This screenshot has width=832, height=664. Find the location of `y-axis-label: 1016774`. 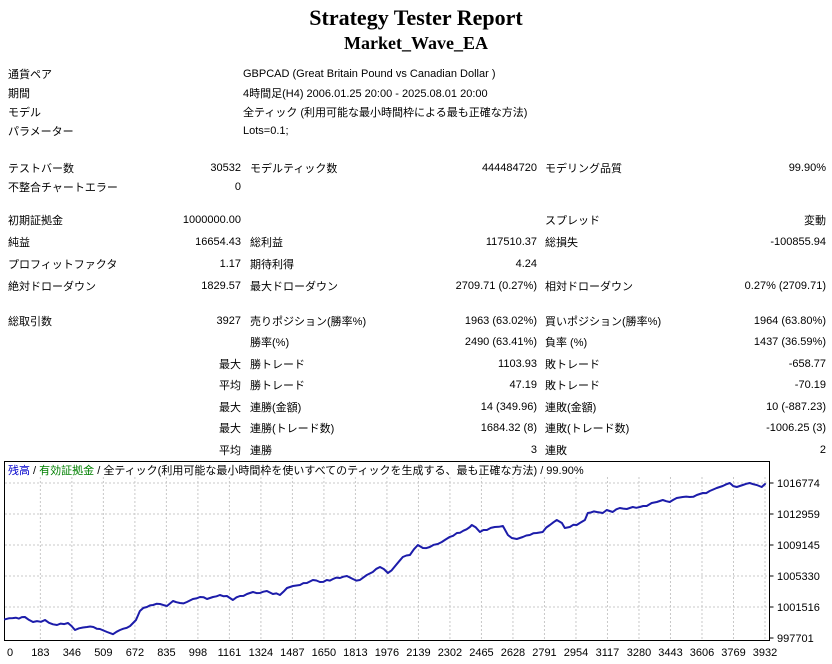

y-axis-label: 1016774 is located at coordinates (798, 484).